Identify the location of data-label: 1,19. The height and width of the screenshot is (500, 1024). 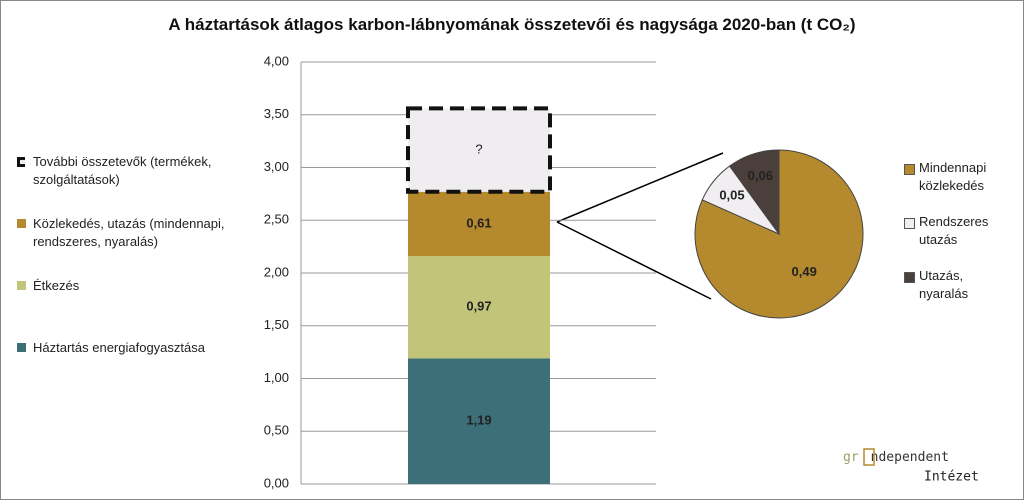
(478, 420).